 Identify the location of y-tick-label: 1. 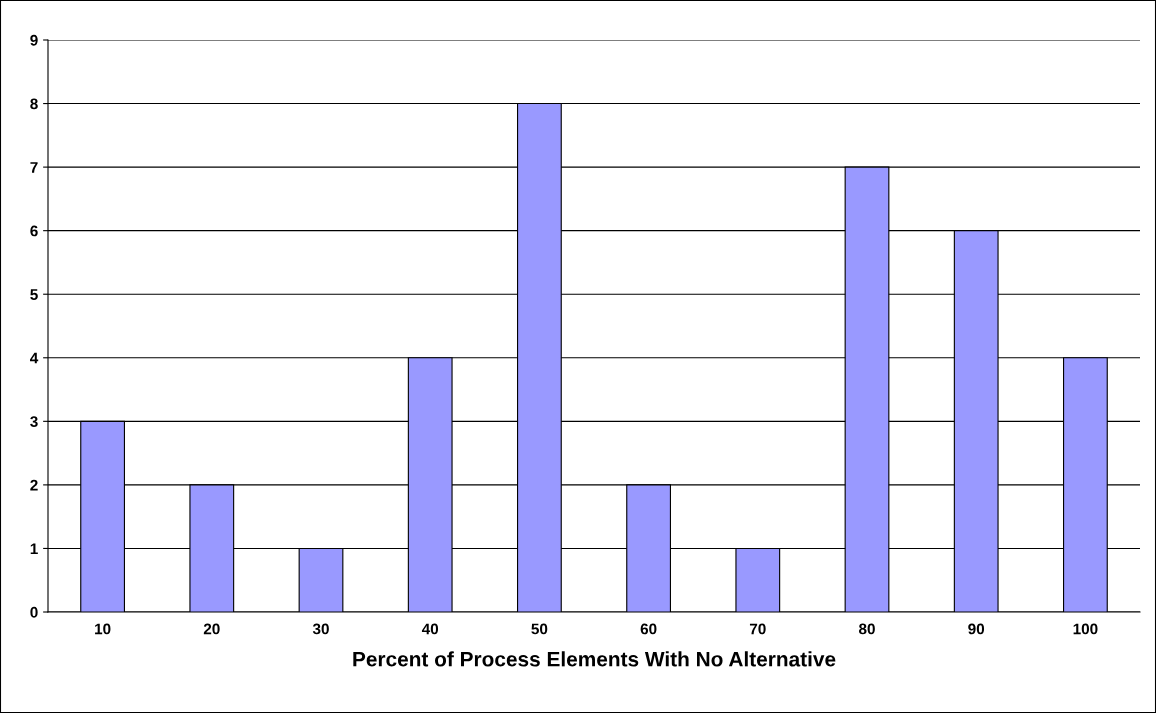
(34, 548).